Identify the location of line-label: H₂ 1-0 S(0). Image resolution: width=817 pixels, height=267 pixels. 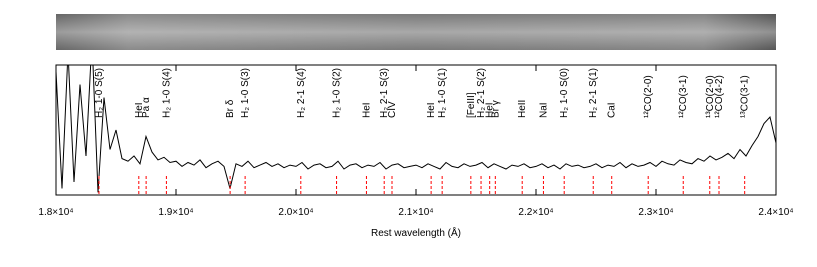
(564, 93).